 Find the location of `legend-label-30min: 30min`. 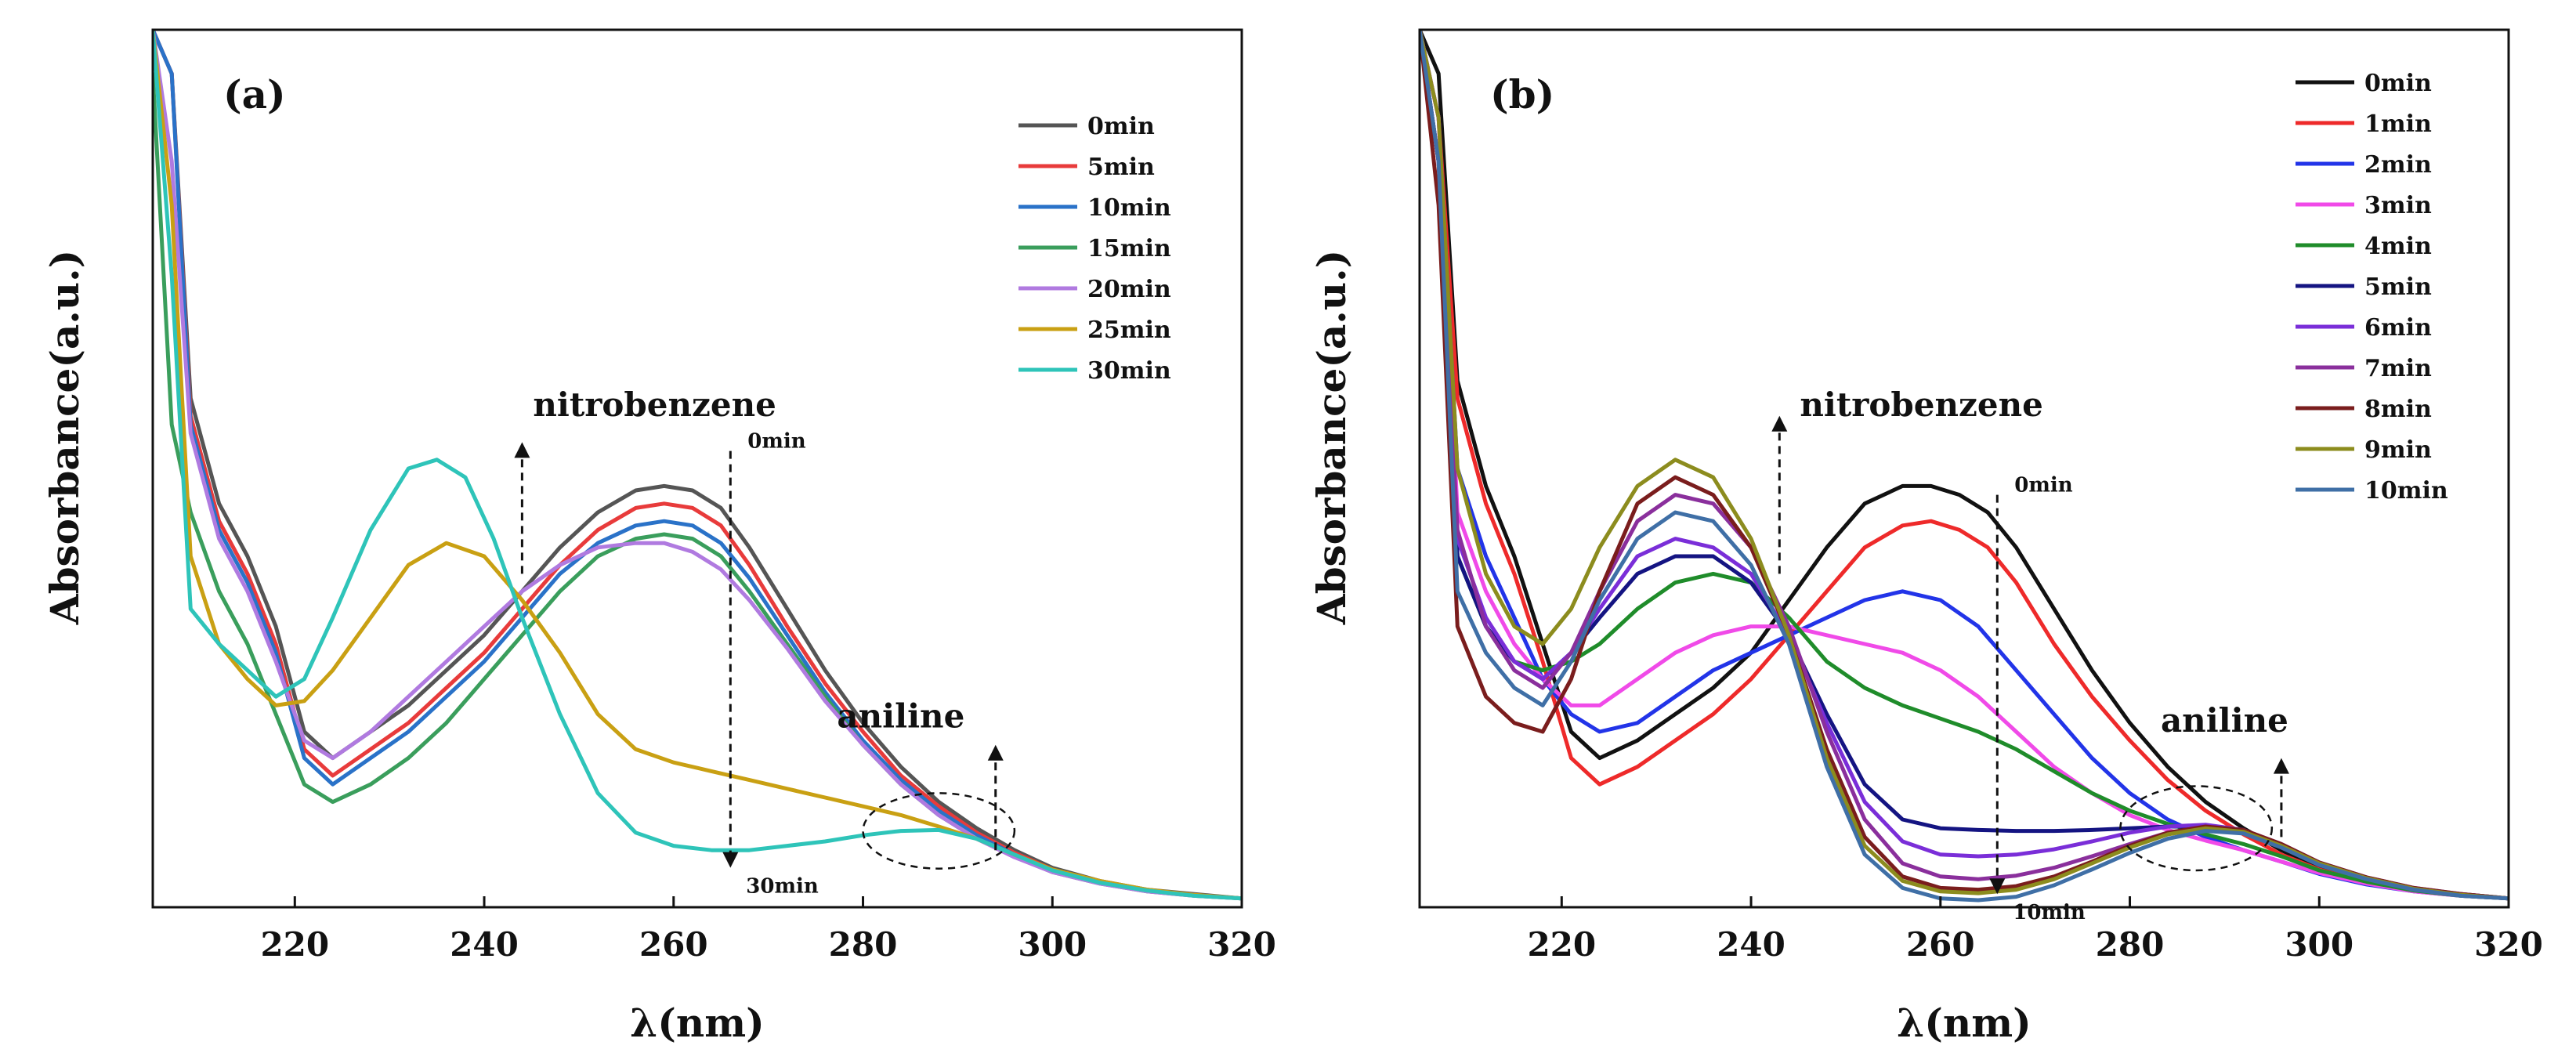

legend-label-30min: 30min is located at coordinates (1129, 371).